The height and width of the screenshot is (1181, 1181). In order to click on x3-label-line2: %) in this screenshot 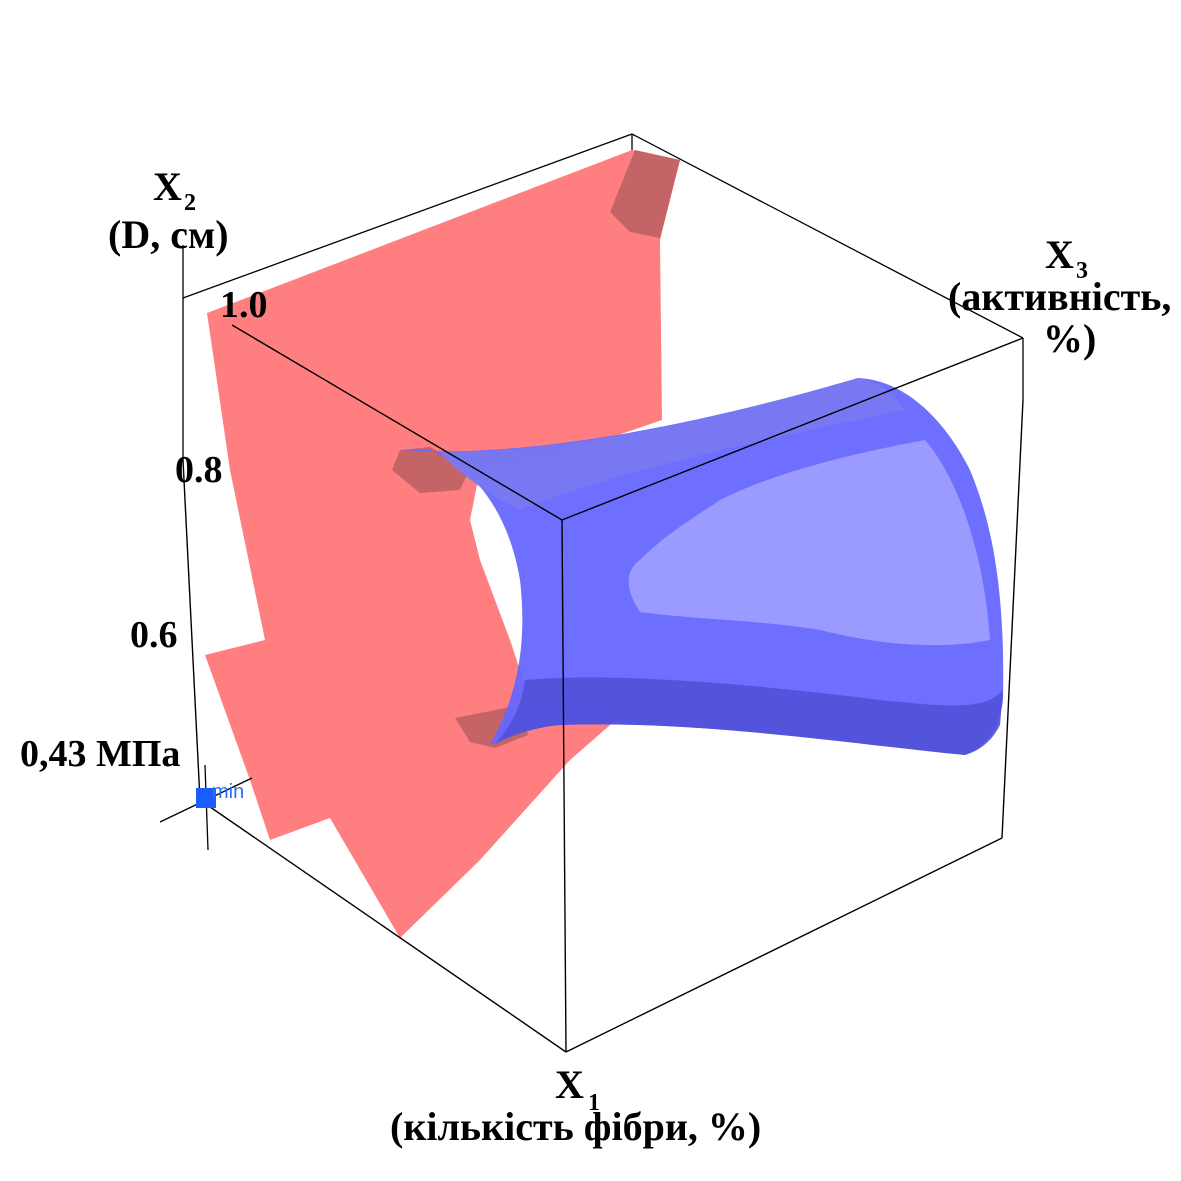, I will do `click(1069, 338)`.